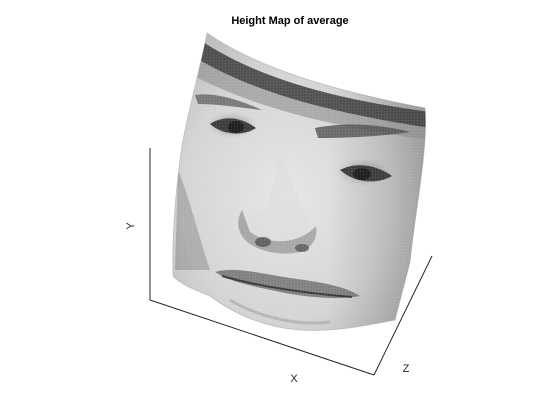  Describe the element at coordinates (131, 226) in the screenshot. I see `y-axis-label: Y` at that location.